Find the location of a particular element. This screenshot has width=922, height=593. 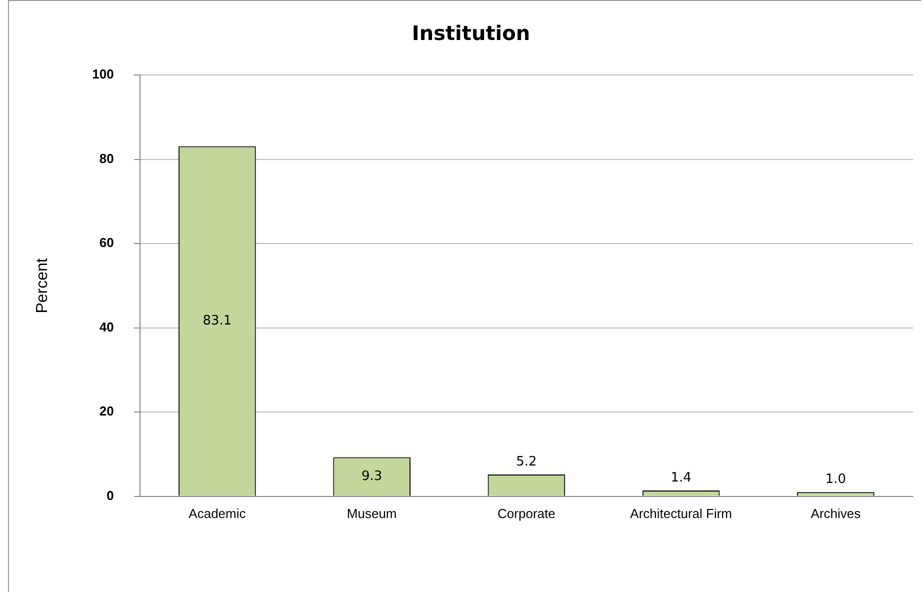

y-tick-label: 20 is located at coordinates (106, 411).